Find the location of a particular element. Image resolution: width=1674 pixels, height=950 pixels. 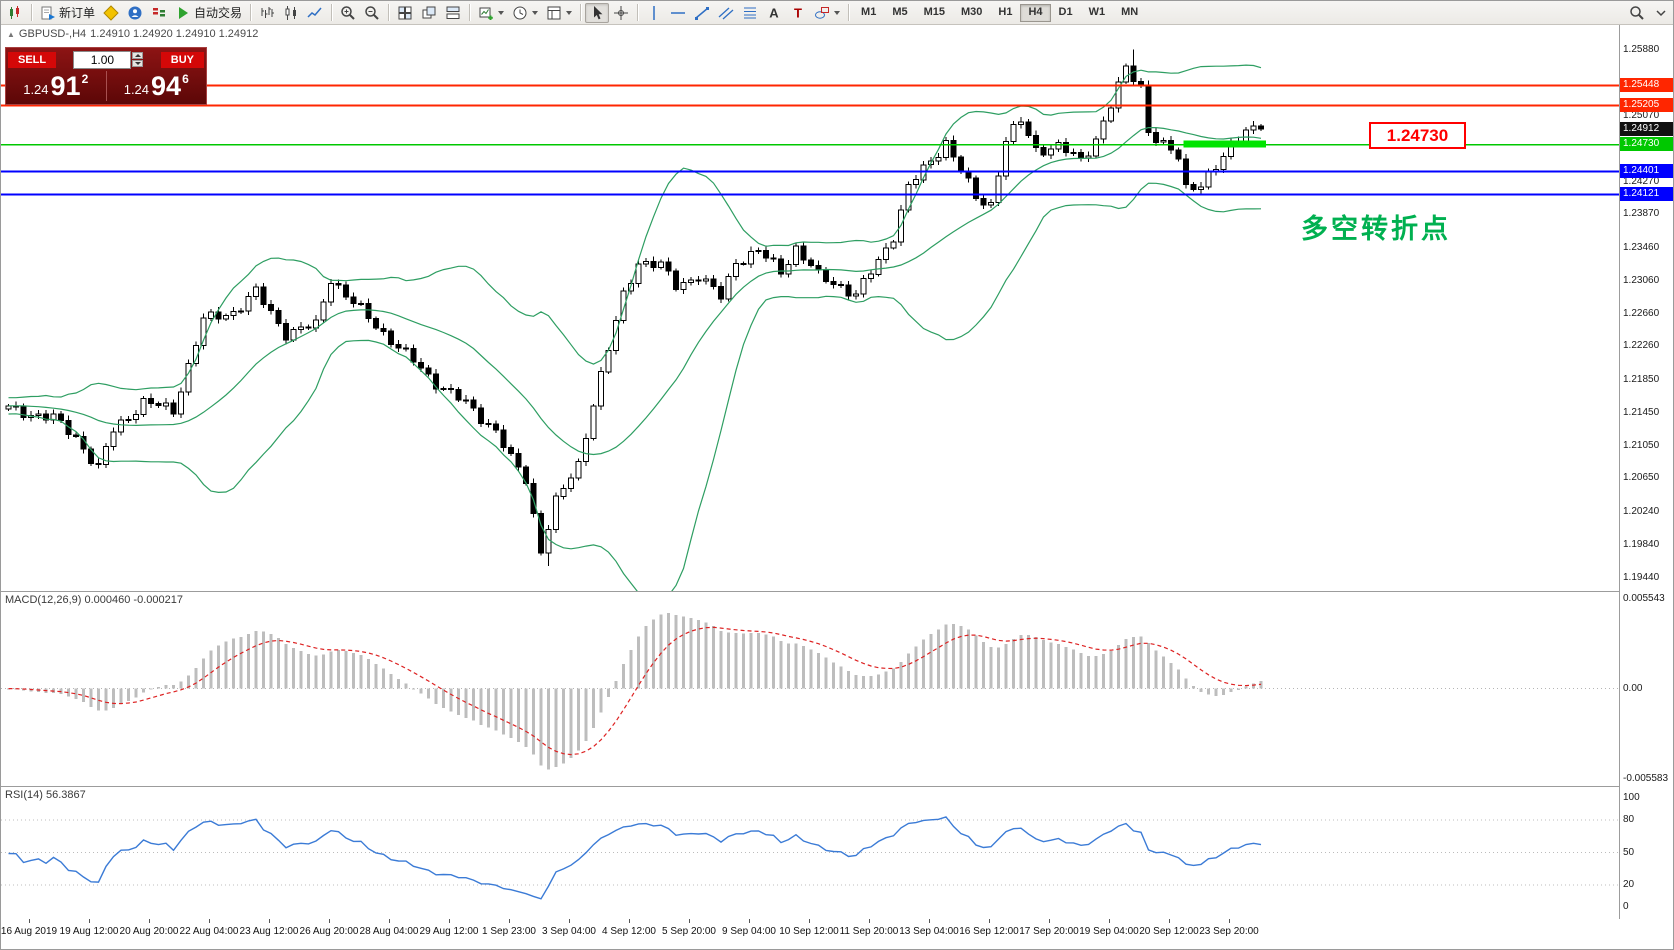

hline-icon is located at coordinates (678, 13).